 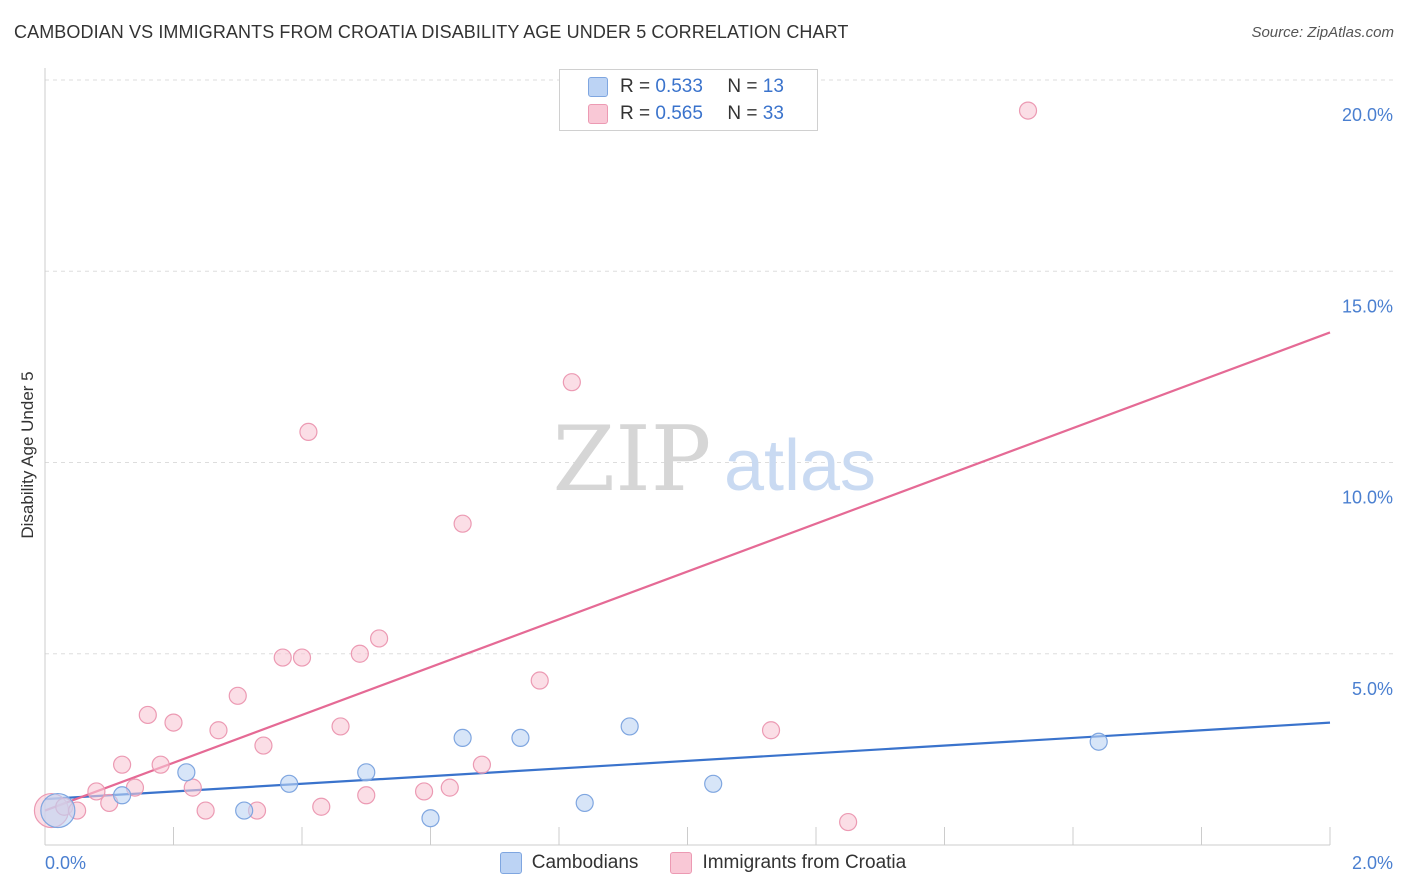 What do you see at coordinates (800, 466) in the screenshot?
I see `watermark-atlas: atlas` at bounding box center [800, 466].